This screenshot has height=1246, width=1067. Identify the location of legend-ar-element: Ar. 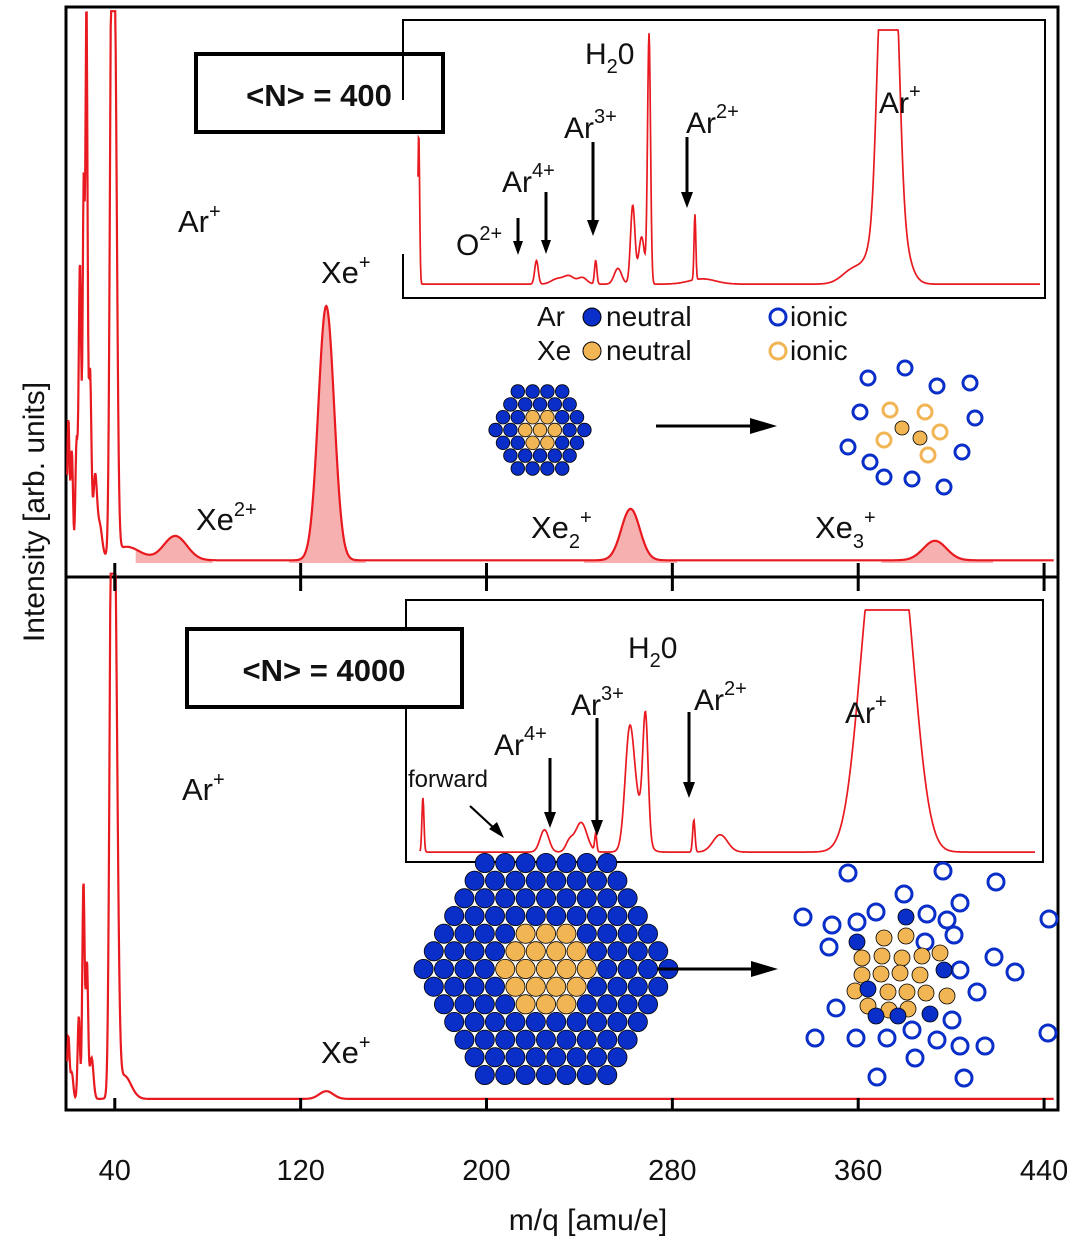
(551, 316).